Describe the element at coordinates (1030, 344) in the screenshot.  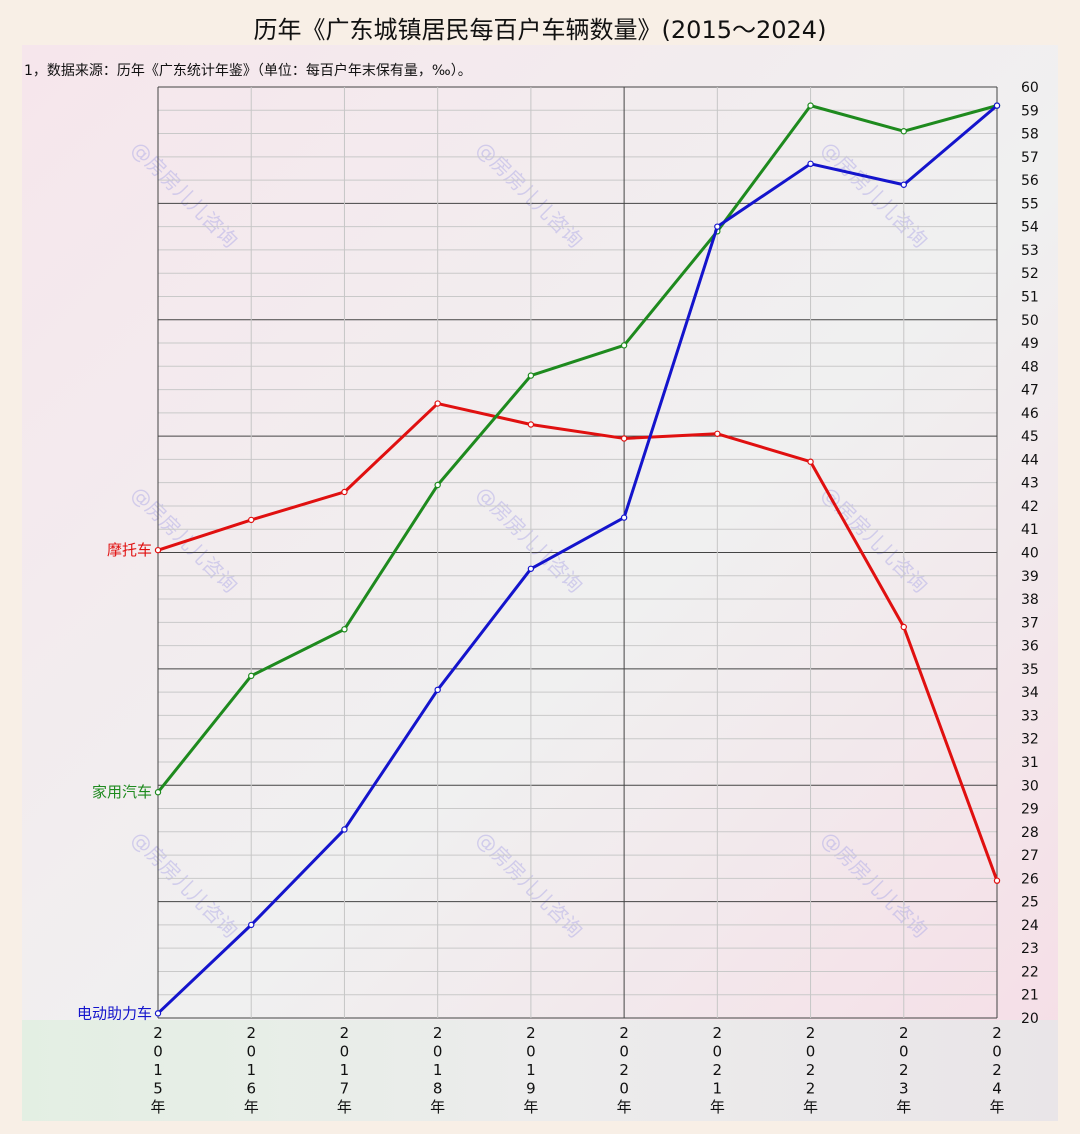
I see `y-tick-label: 49` at that location.